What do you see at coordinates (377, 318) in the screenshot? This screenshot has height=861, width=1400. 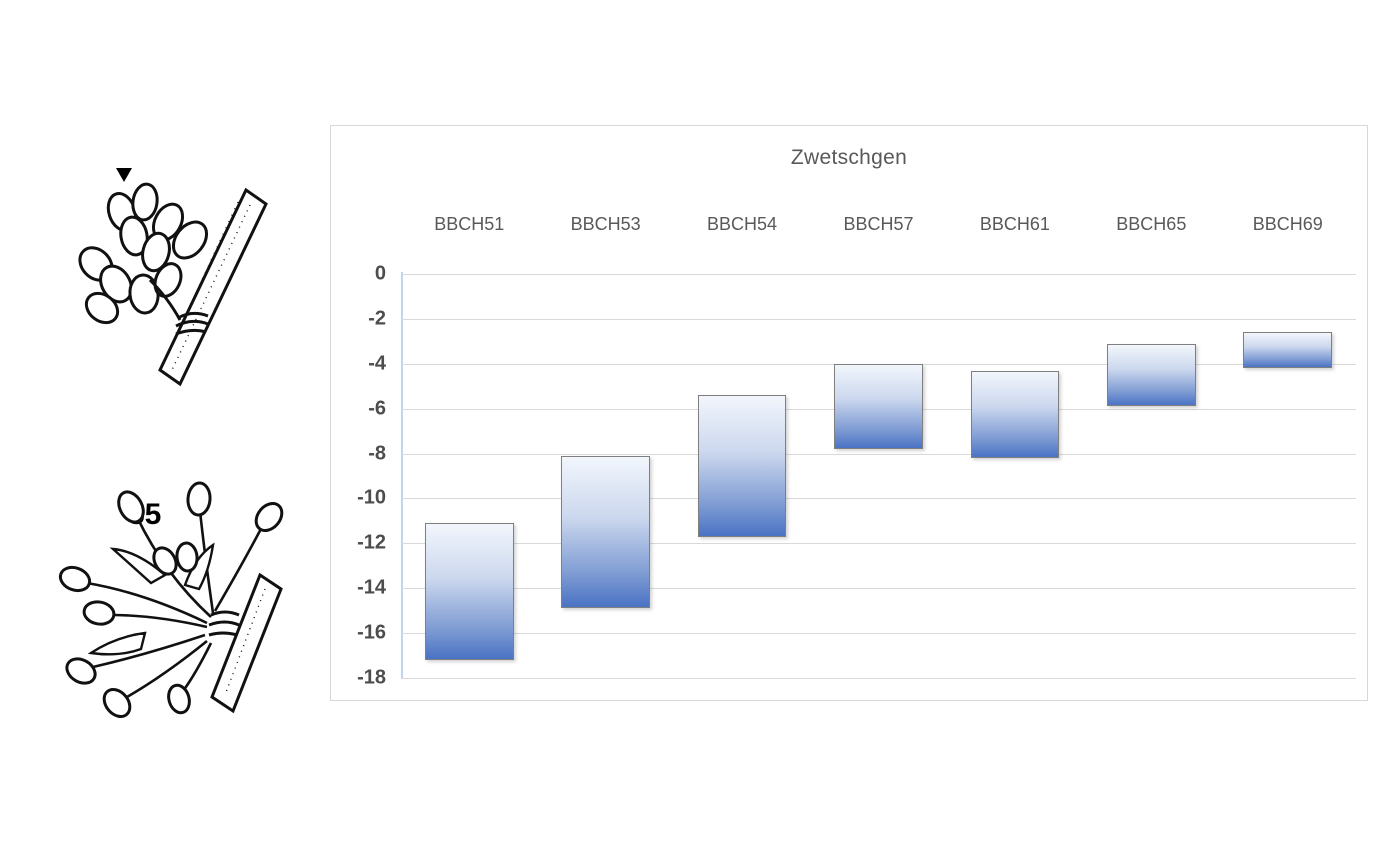 I see `y-axis-tick-label: -2` at bounding box center [377, 318].